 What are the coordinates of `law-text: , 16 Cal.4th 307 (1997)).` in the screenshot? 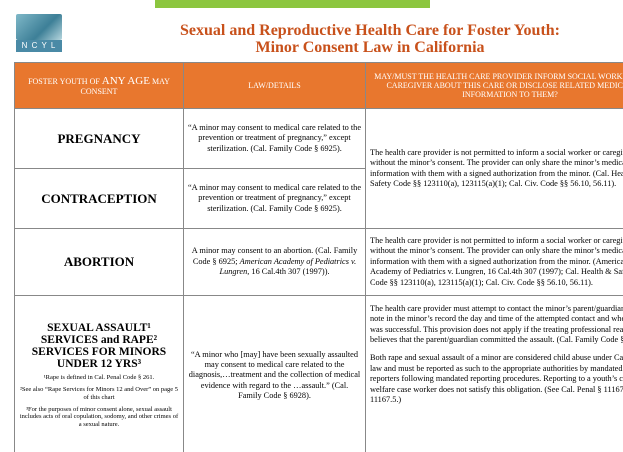 It's located at (288, 271).